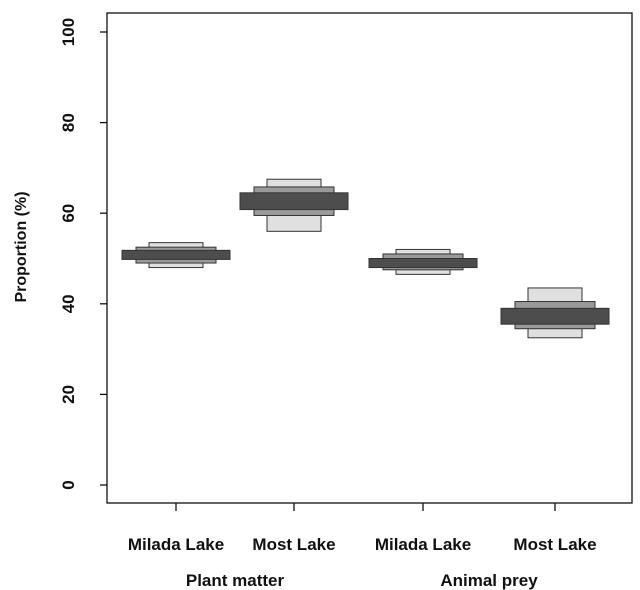 This screenshot has height=590, width=640. Describe the element at coordinates (68, 213) in the screenshot. I see `y-tick-label: 60` at that location.